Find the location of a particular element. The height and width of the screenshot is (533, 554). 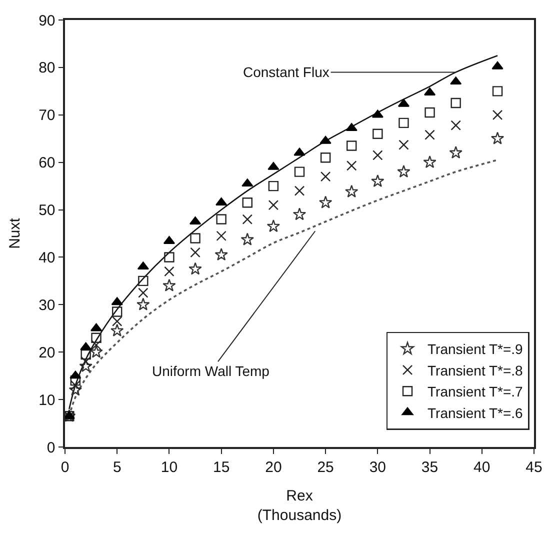

y-tick-label: 50 is located at coordinates (47, 211).